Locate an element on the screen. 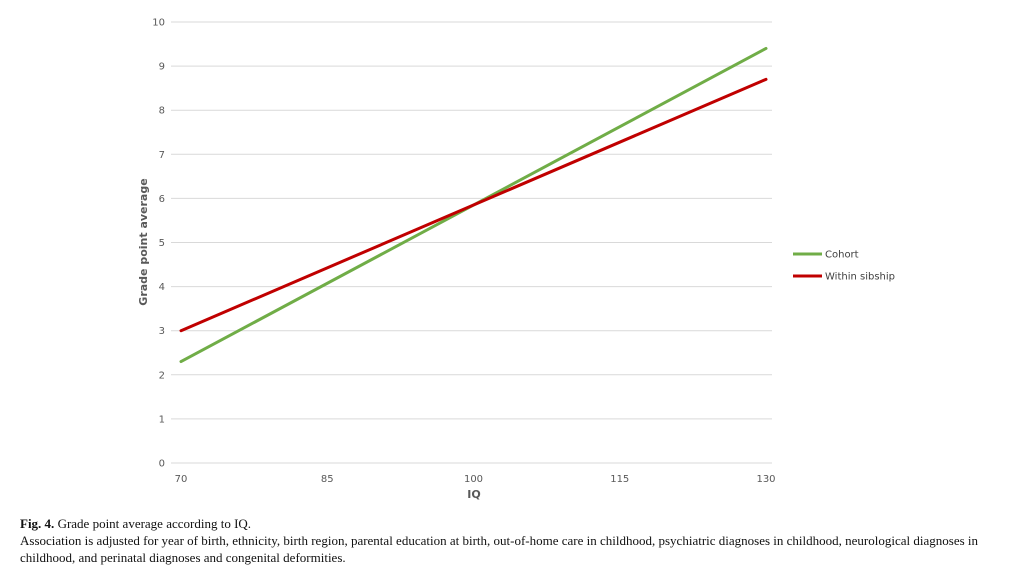 The image size is (1024, 578). x-axis-title: IQ is located at coordinates (473, 494).